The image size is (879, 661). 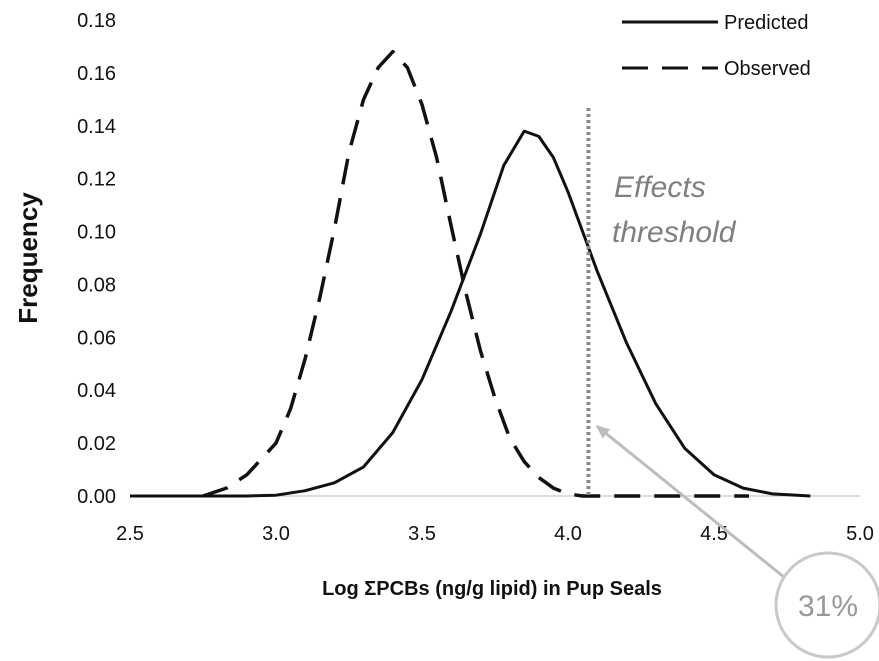 What do you see at coordinates (96, 180) in the screenshot?
I see `y-tick-label: 0.12` at bounding box center [96, 180].